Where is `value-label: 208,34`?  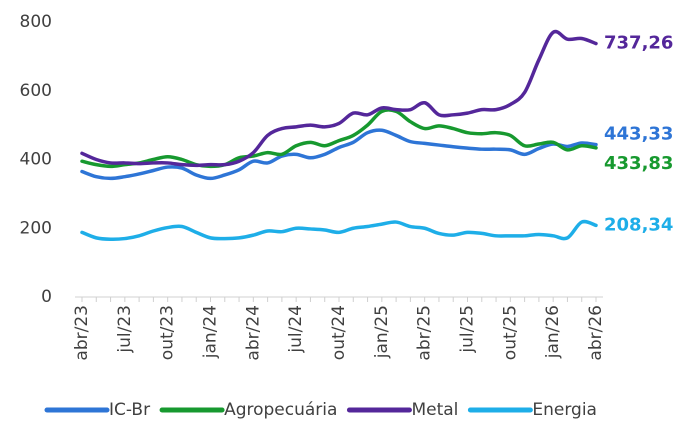
value-label: 208,34 is located at coordinates (638, 224).